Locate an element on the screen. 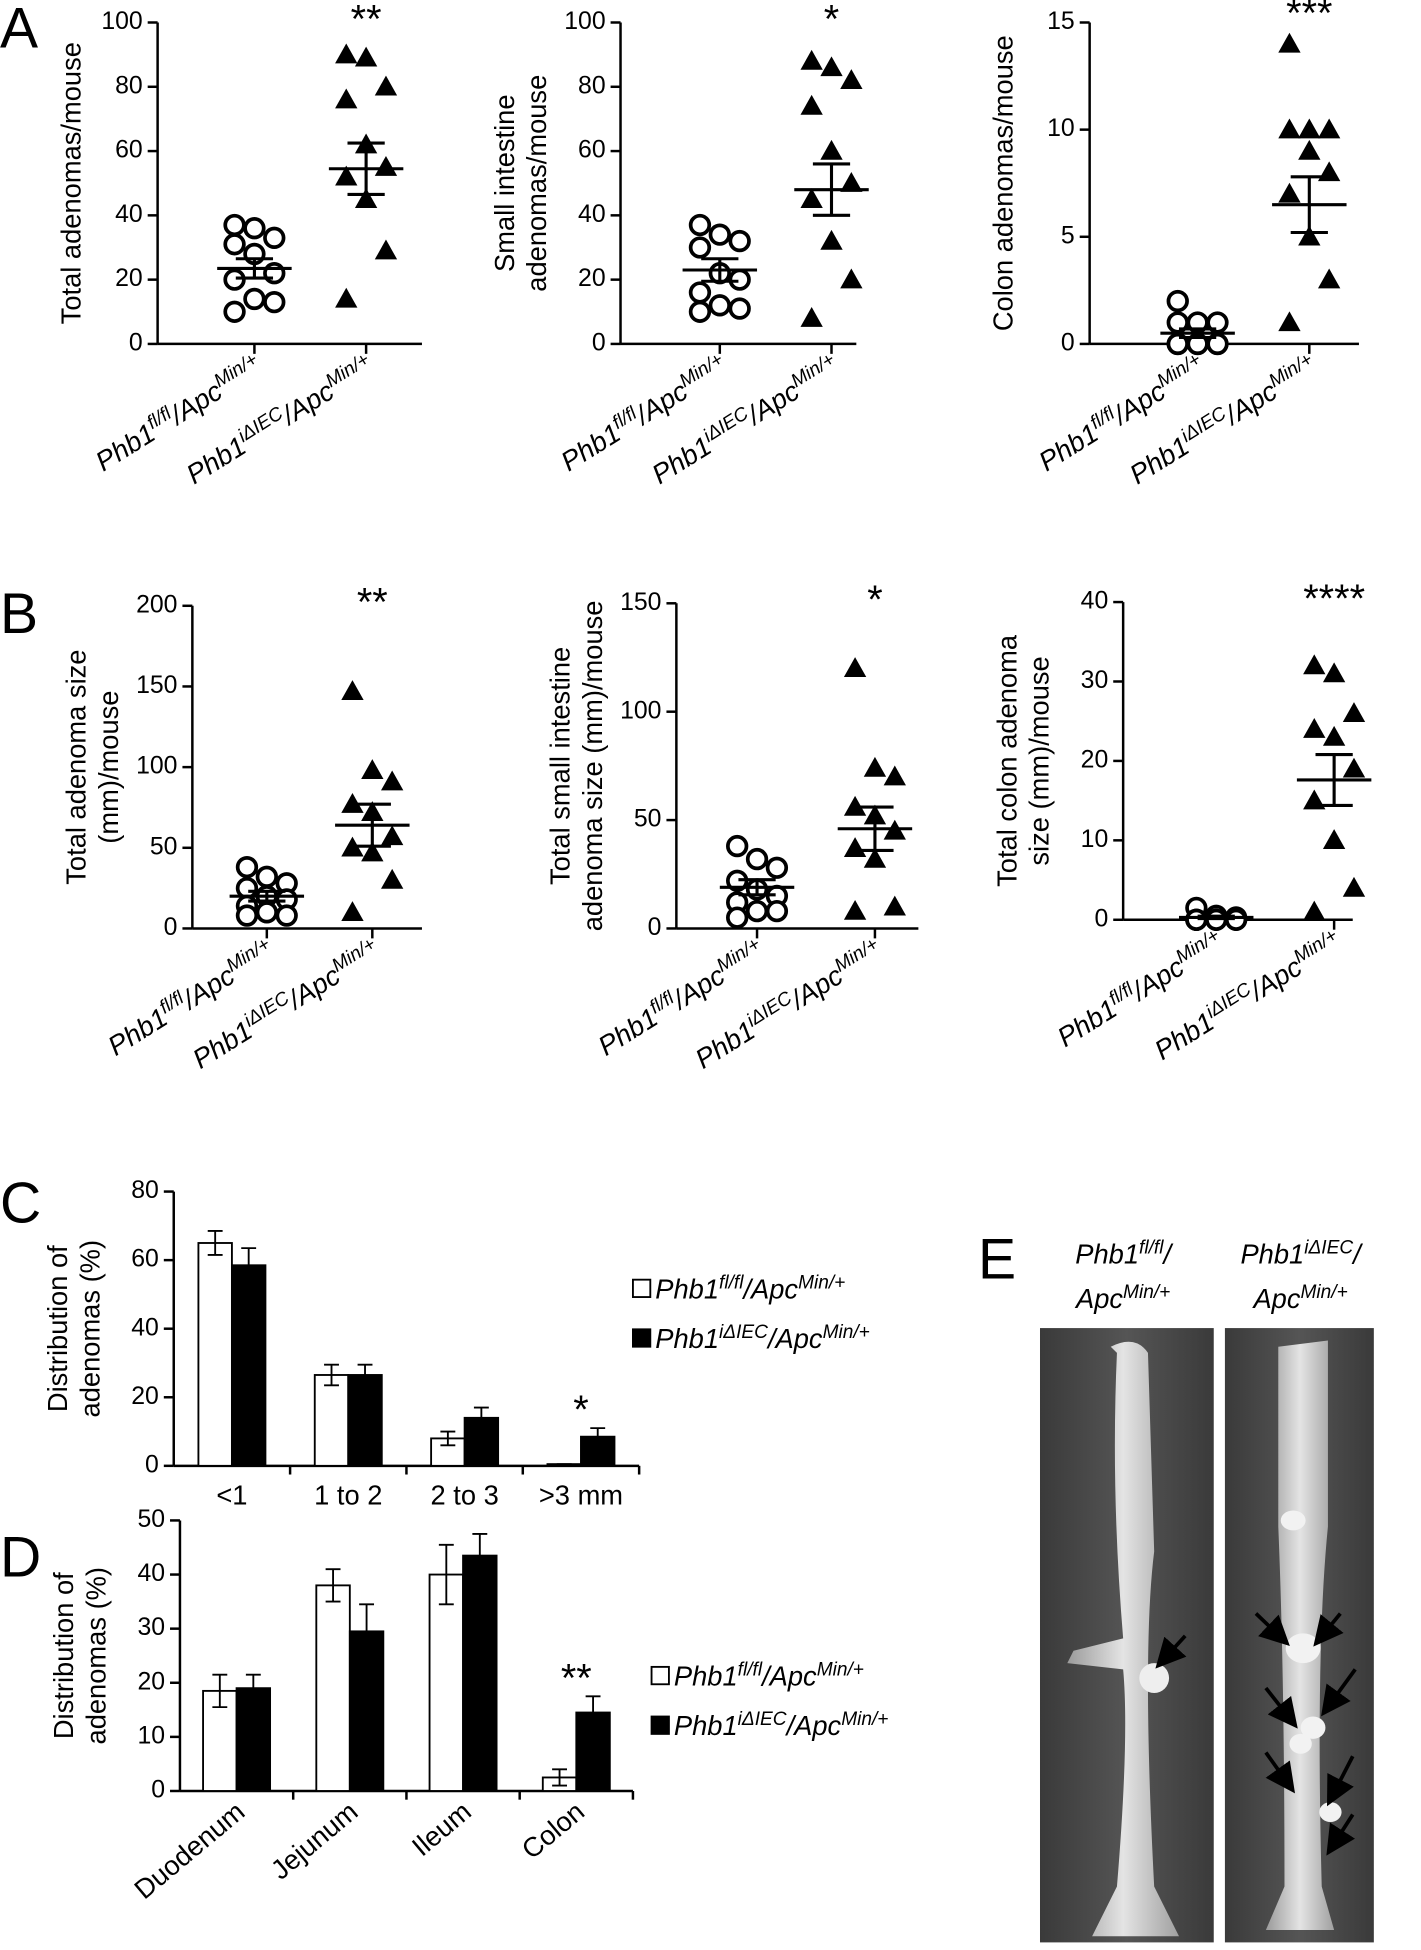  y-axis-label: Total small intestine is located at coordinates (560, 766).